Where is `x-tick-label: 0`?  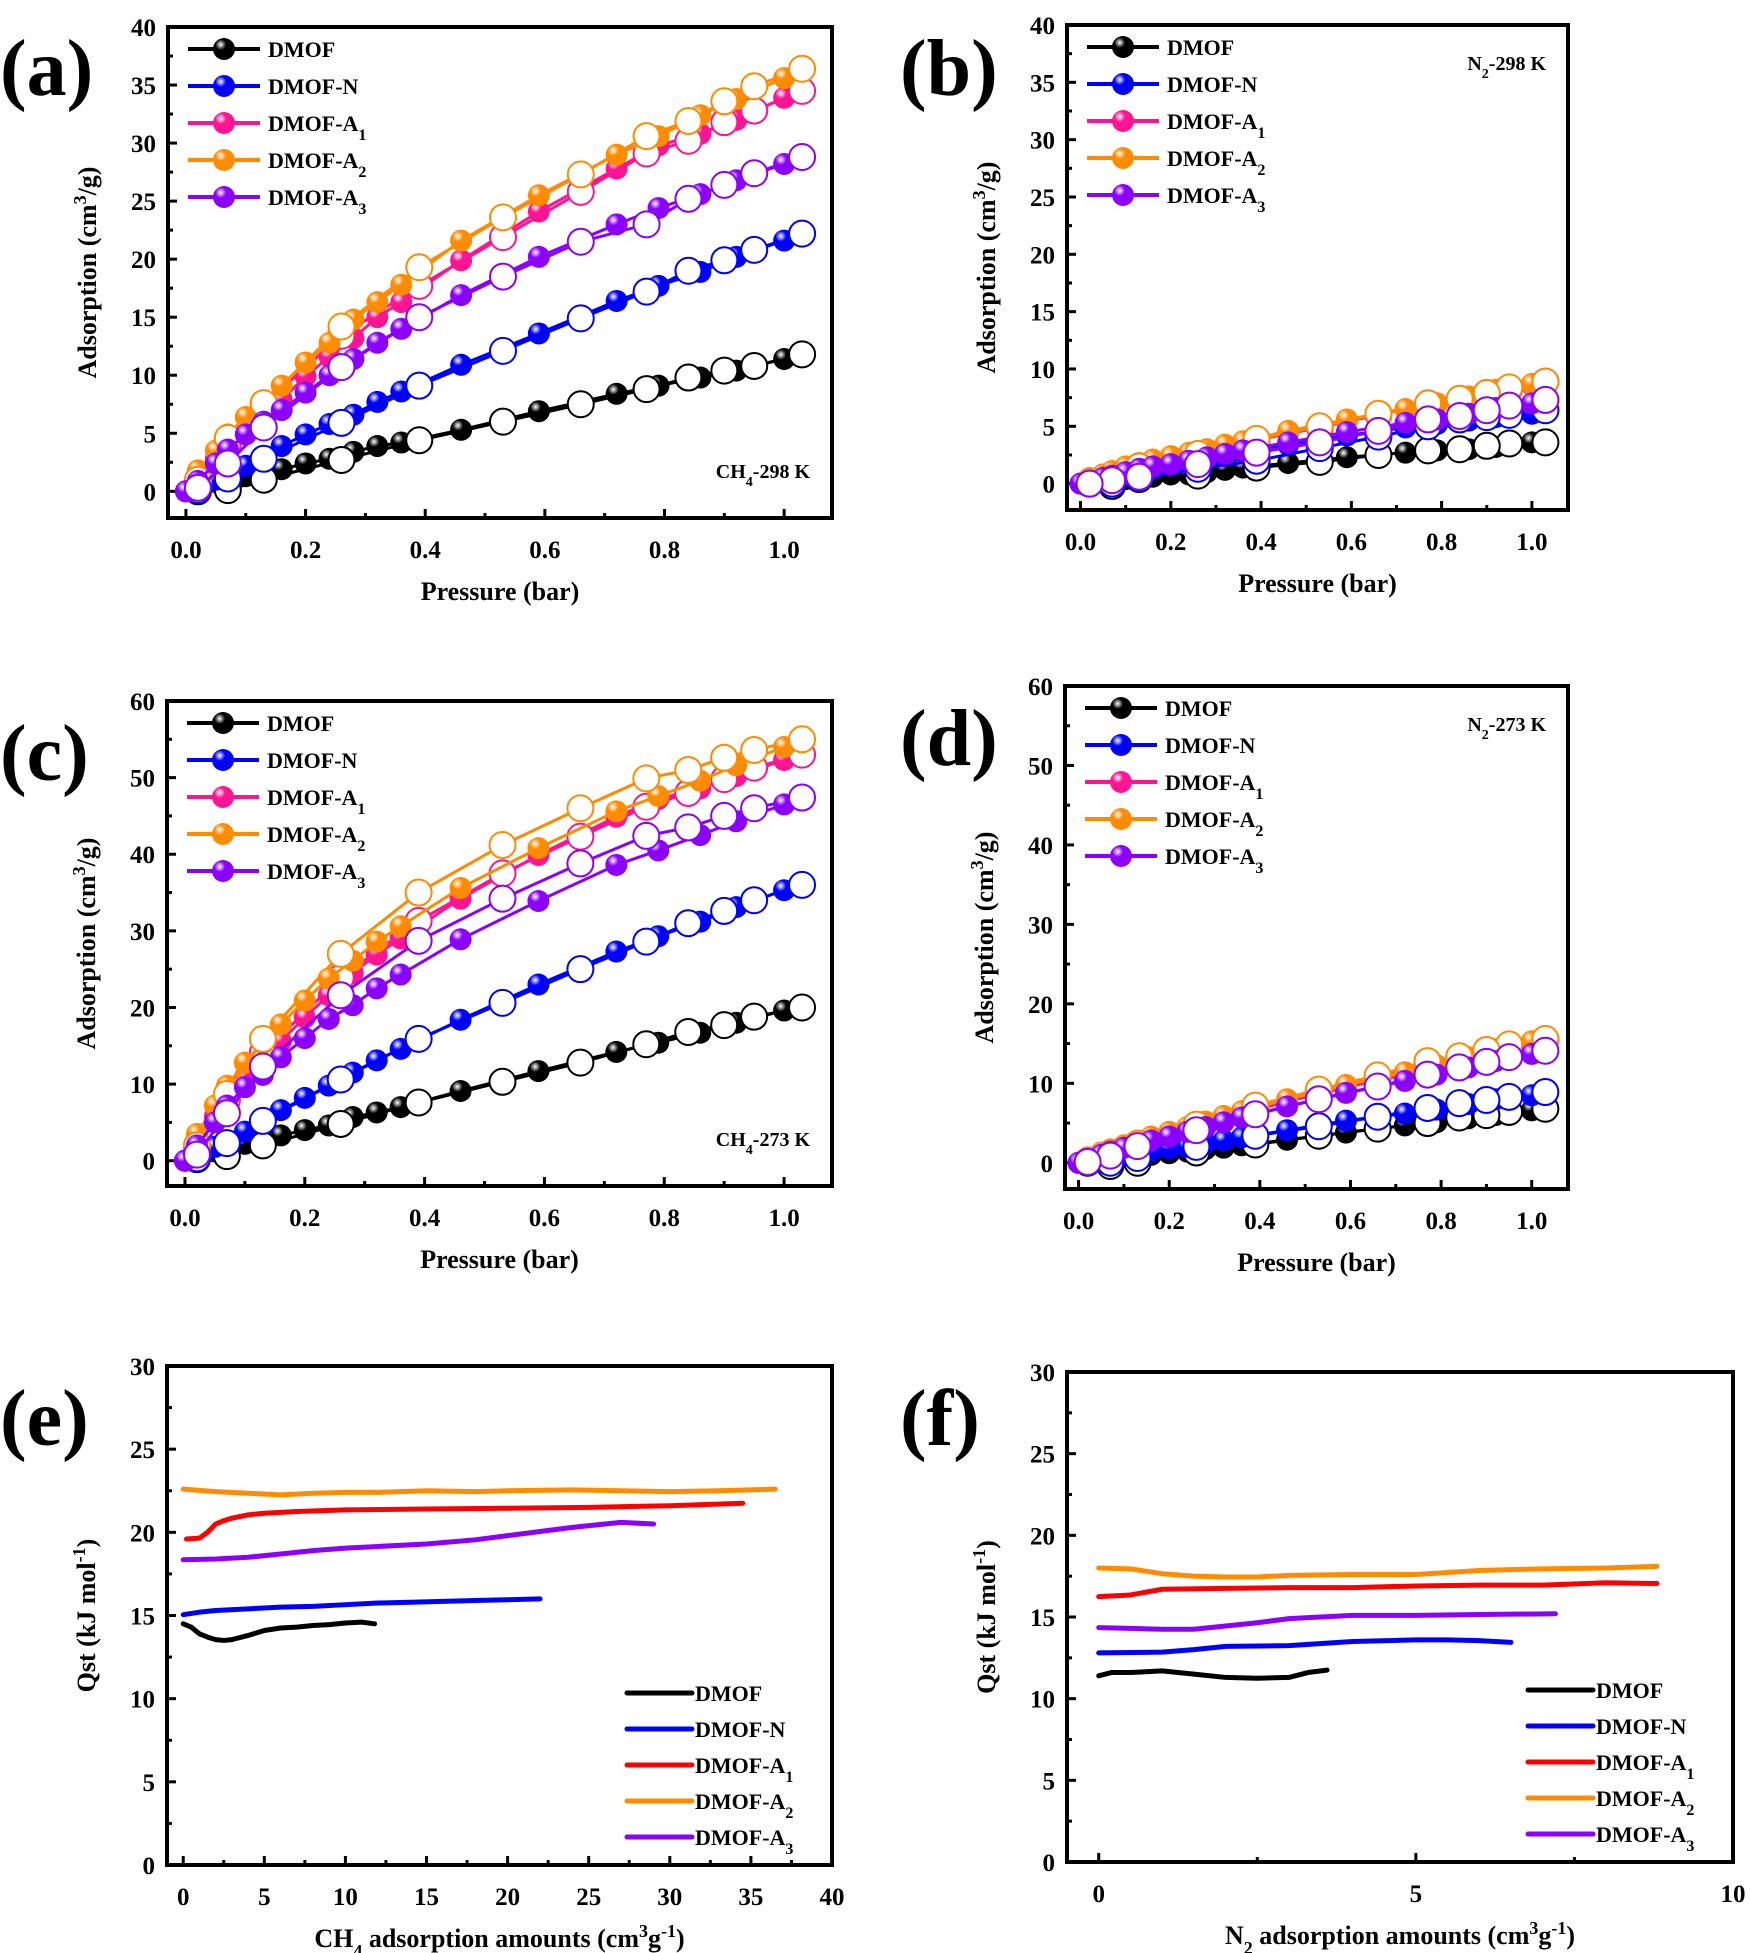 x-tick-label: 0 is located at coordinates (183, 1897).